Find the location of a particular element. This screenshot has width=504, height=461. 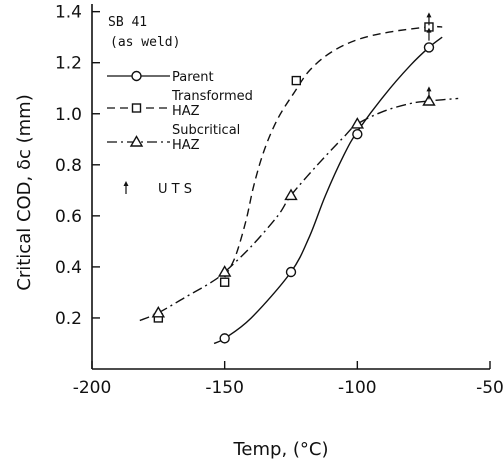

legend-item-uts: U T S is located at coordinates (157, 189).